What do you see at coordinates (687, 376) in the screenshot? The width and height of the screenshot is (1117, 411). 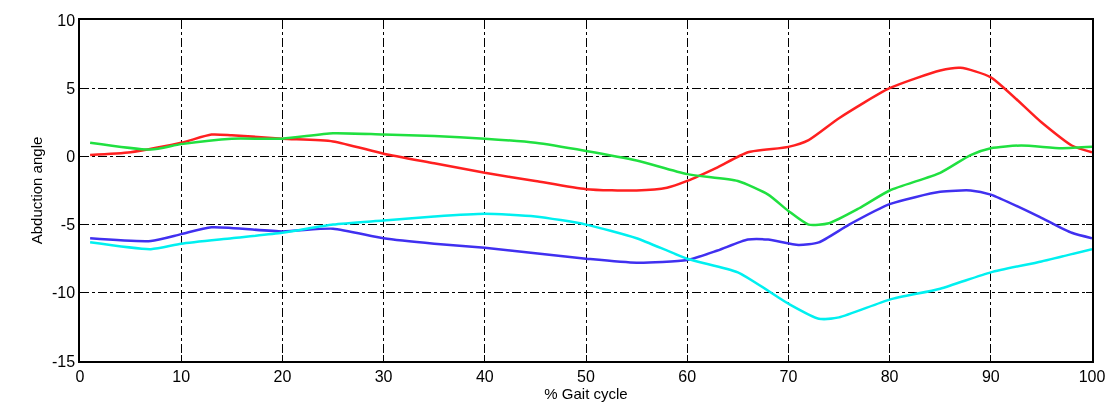 I see `x-tick-label: 60` at bounding box center [687, 376].